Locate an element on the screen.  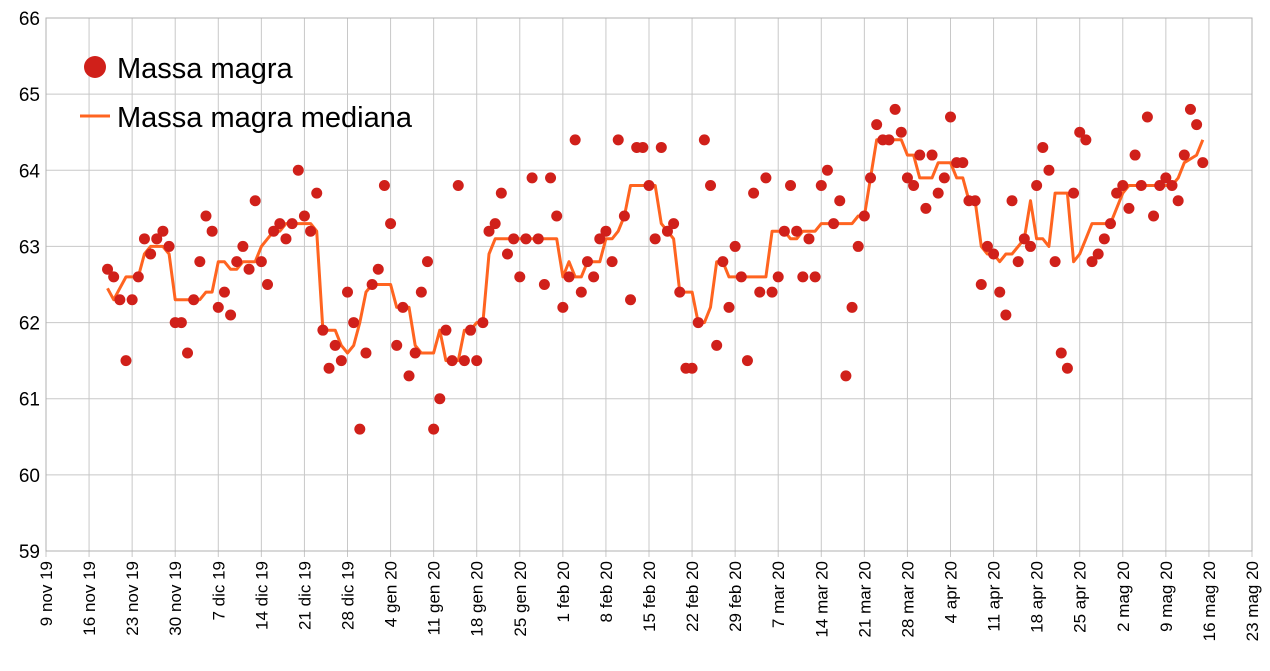
x-tick-label: 2 mag 20 is located at coordinates (1123, 596).